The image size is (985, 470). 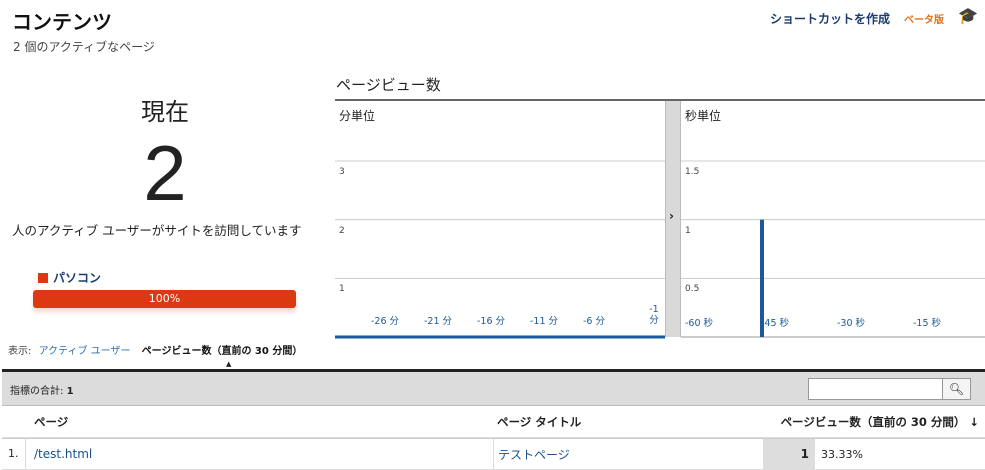 What do you see at coordinates (164, 299) in the screenshot?
I see `device-share-bar: 100%` at bounding box center [164, 299].